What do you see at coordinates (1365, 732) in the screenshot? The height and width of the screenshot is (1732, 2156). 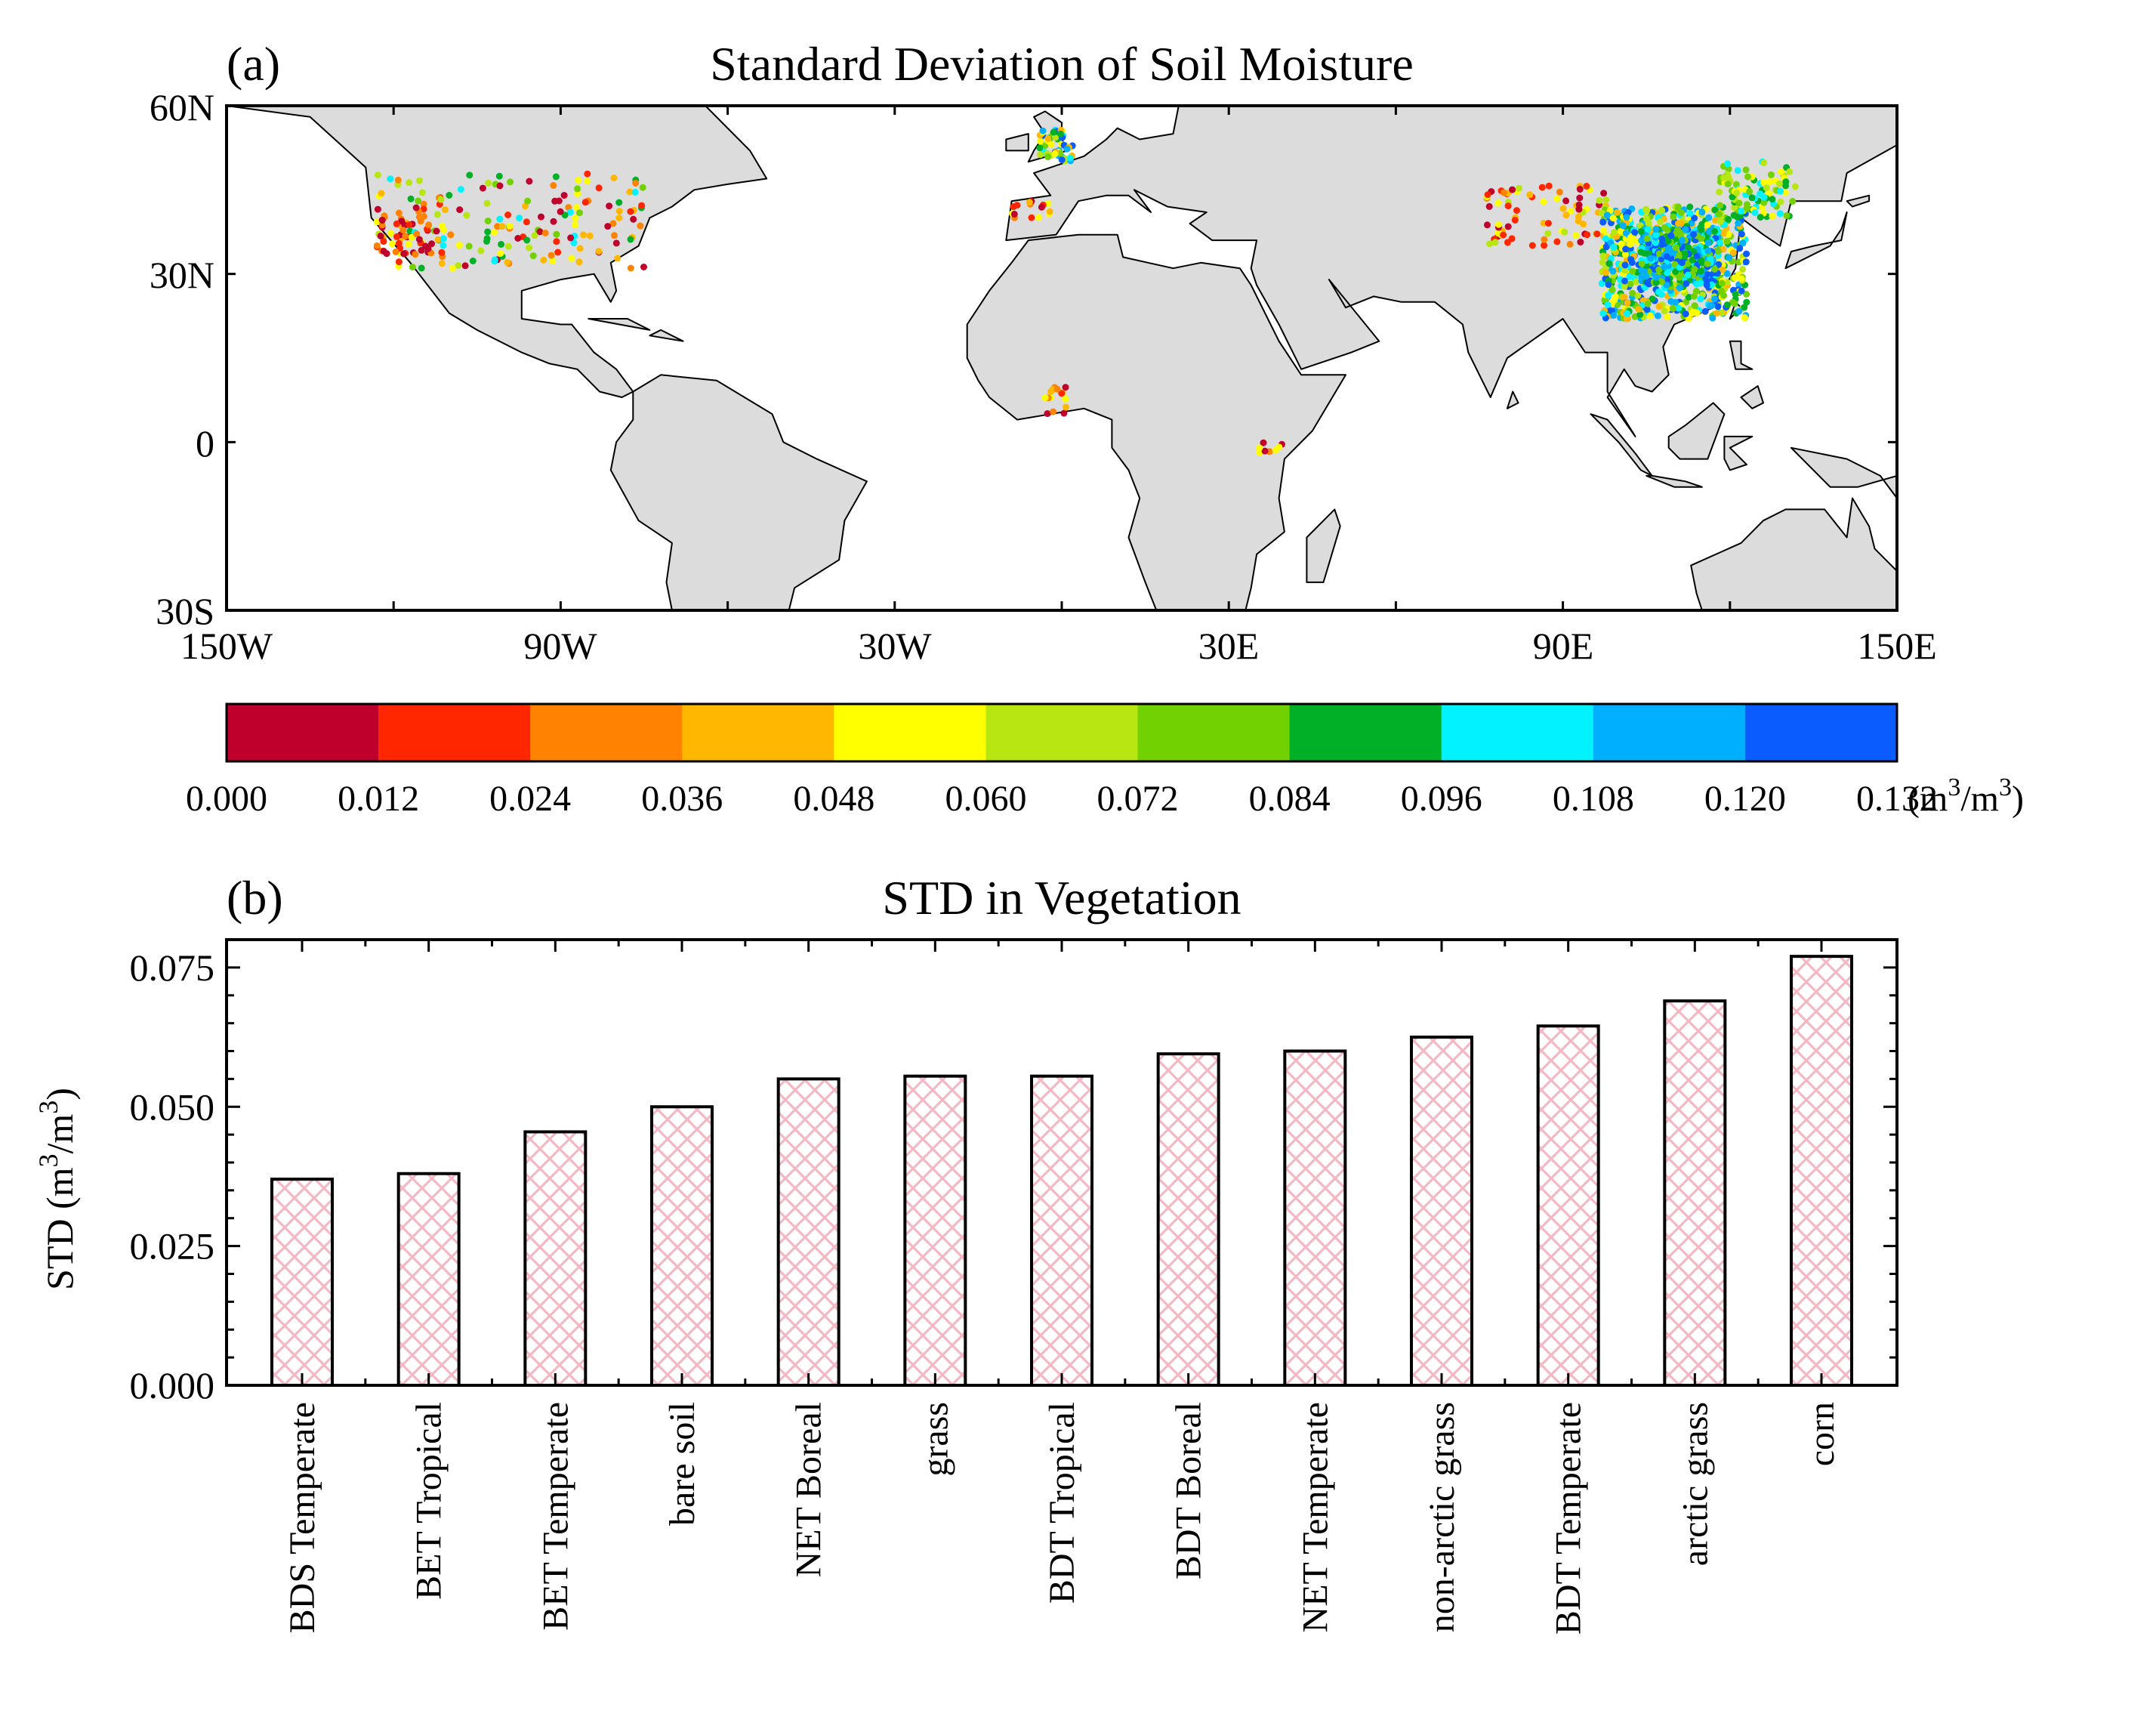 I see `colorbar-segment` at bounding box center [1365, 732].